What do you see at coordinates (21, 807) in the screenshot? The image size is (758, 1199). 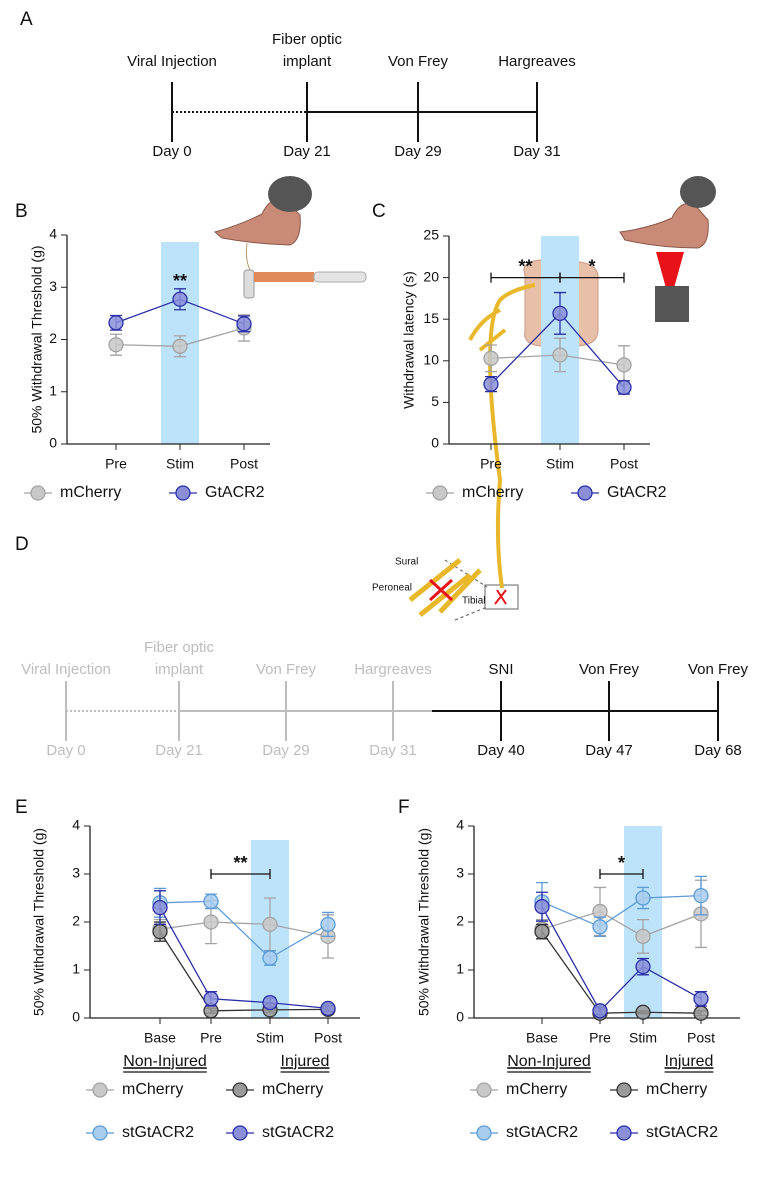 I see `panel-letter: E` at bounding box center [21, 807].